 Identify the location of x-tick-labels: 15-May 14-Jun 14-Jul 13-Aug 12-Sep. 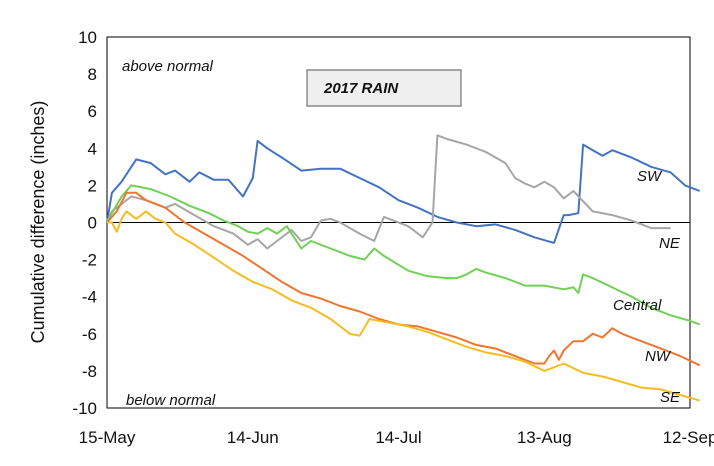
(396, 437).